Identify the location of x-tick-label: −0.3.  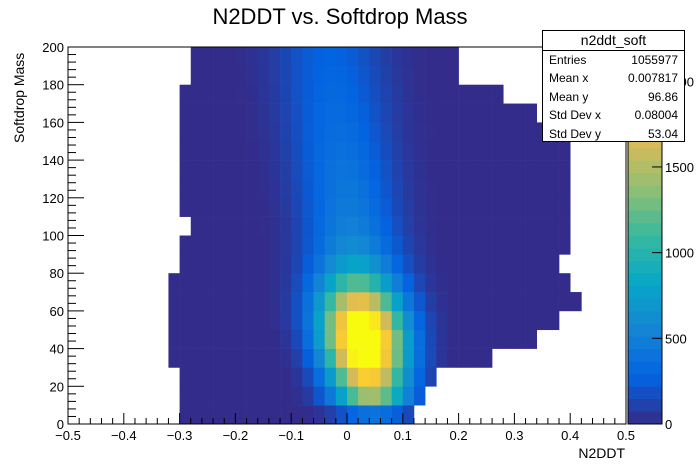
(180, 435).